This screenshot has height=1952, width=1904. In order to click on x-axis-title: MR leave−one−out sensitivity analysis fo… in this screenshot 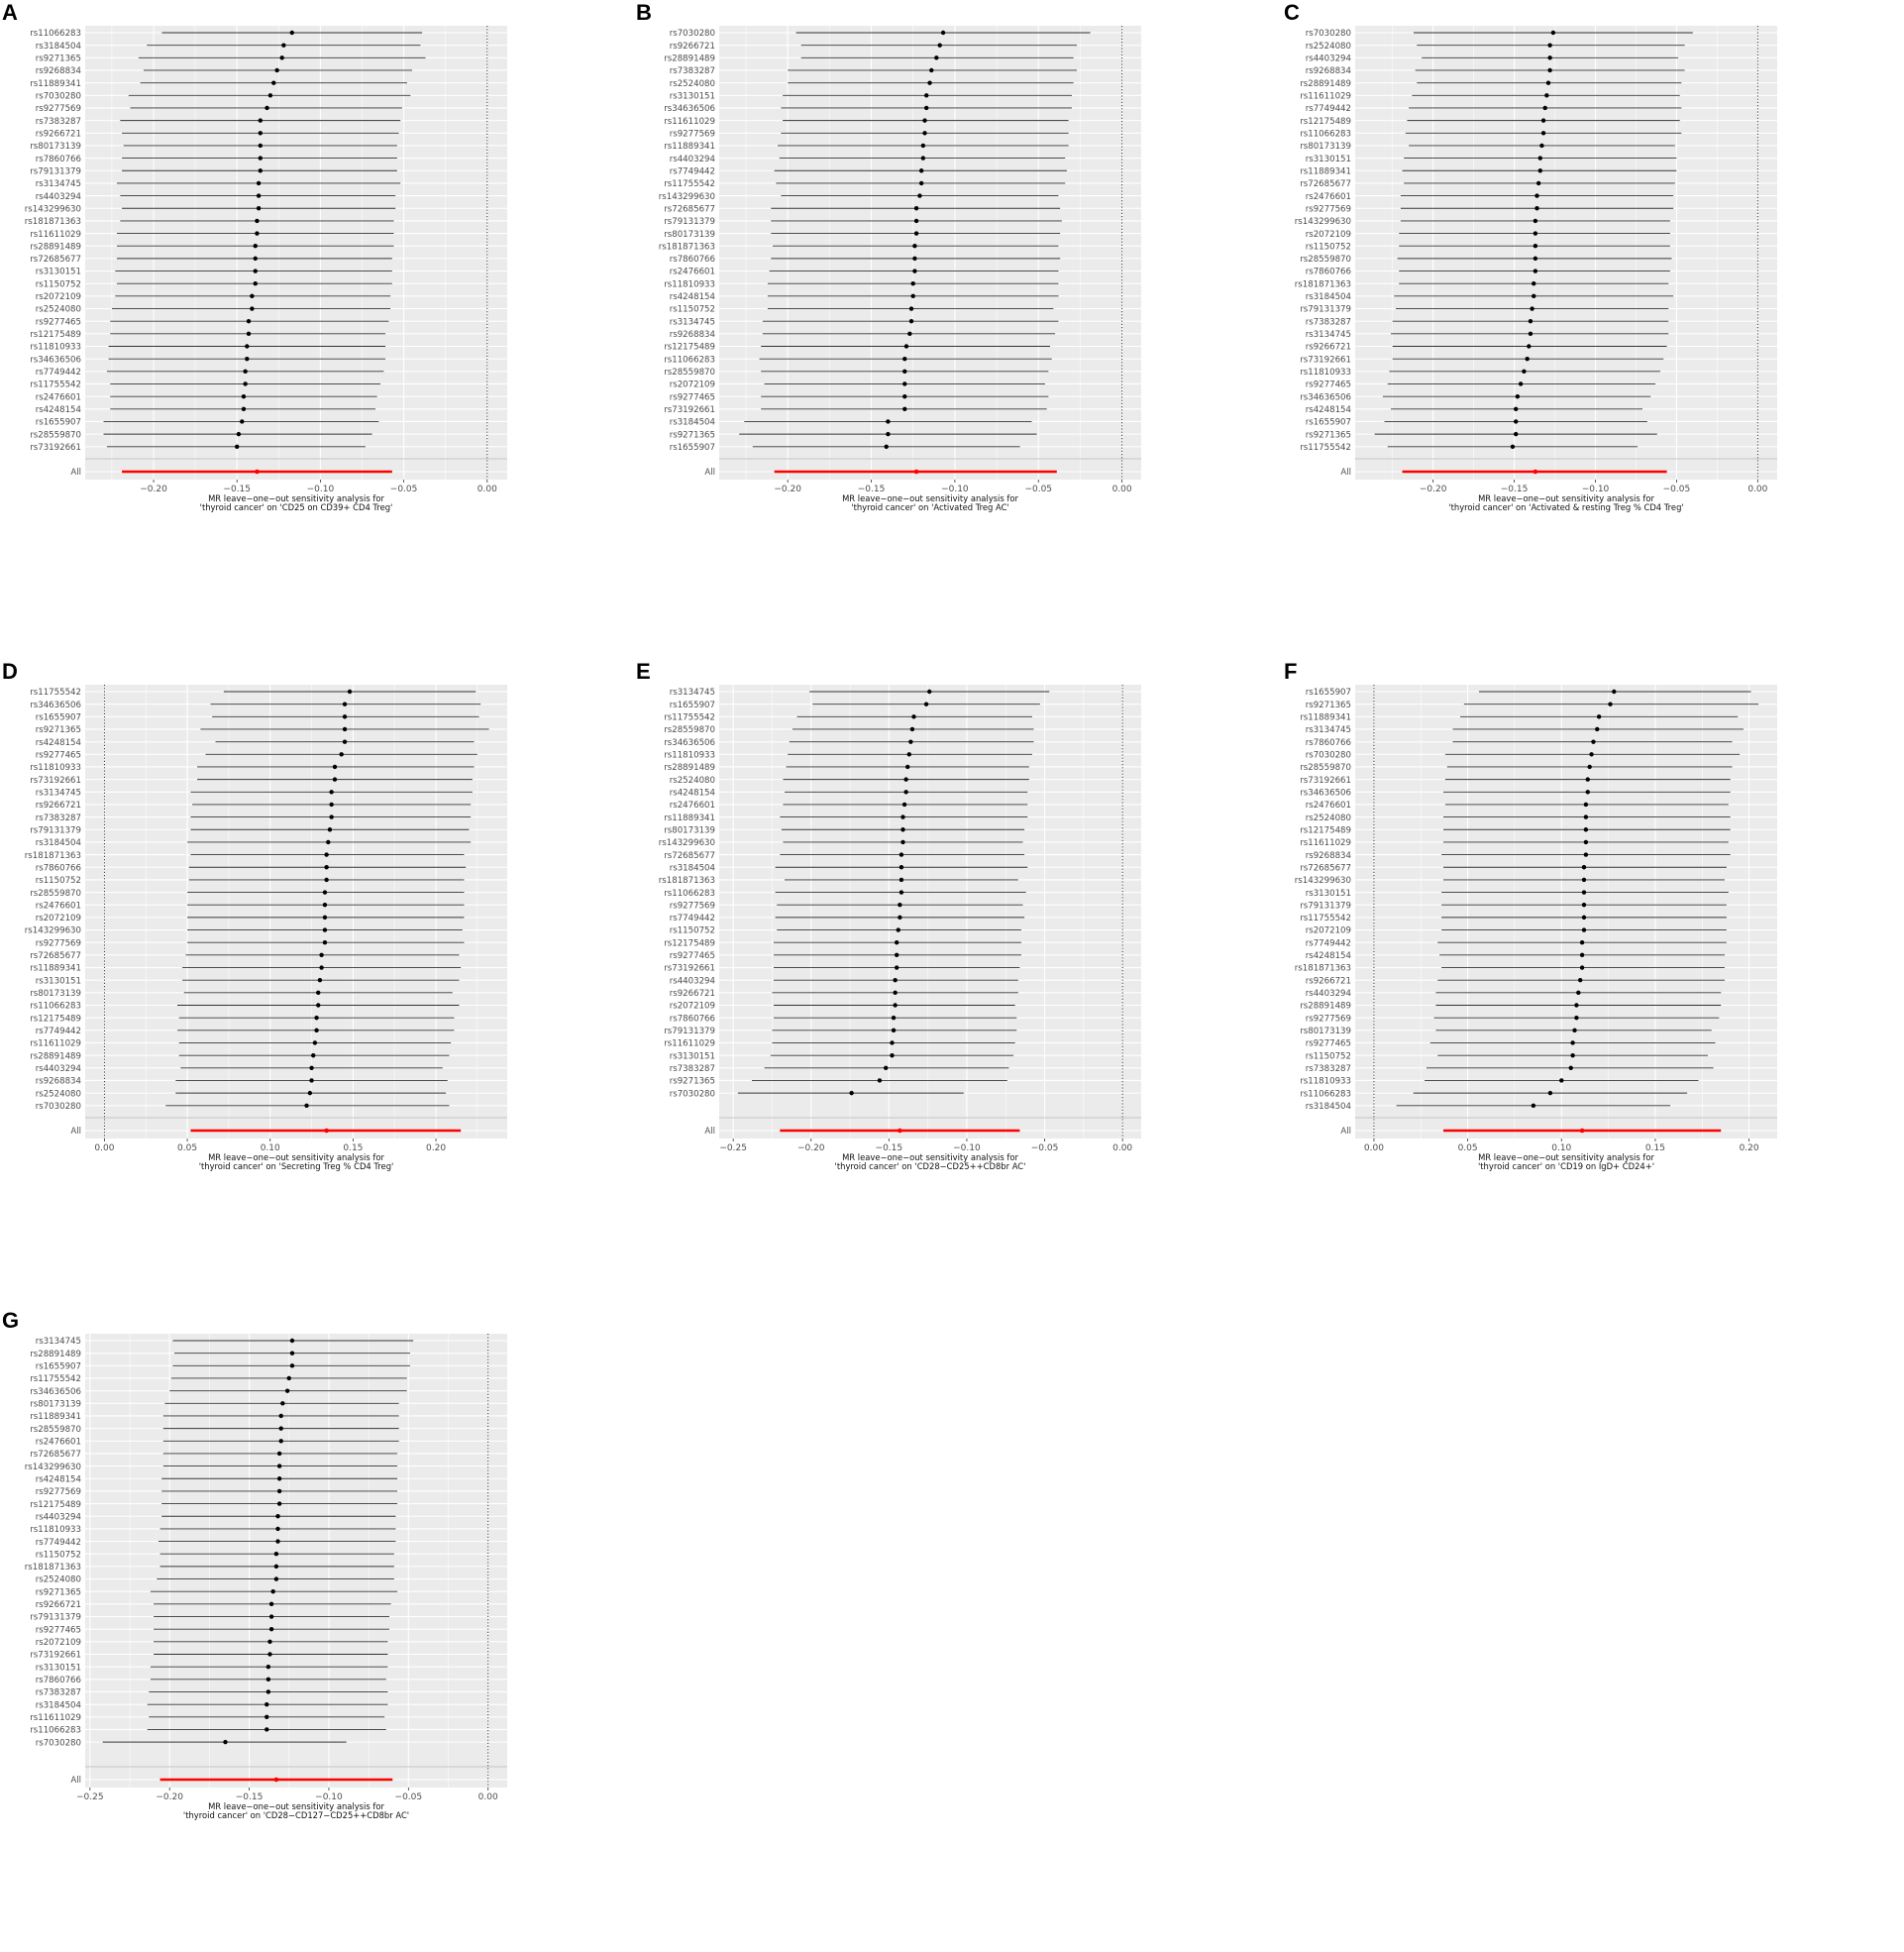, I will do `click(296, 1806)`.